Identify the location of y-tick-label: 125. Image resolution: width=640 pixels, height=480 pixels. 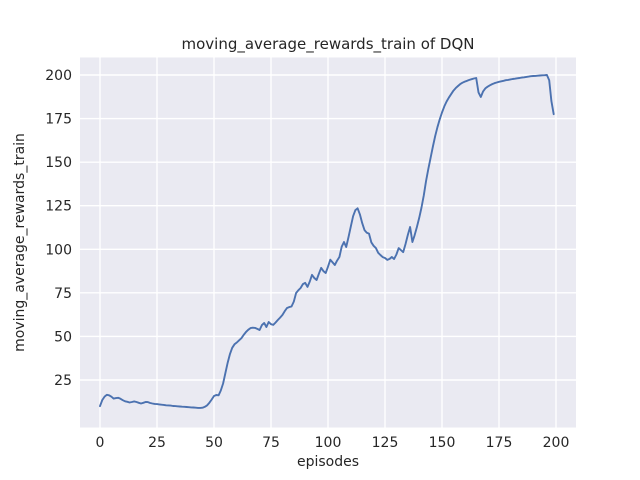
(58, 207).